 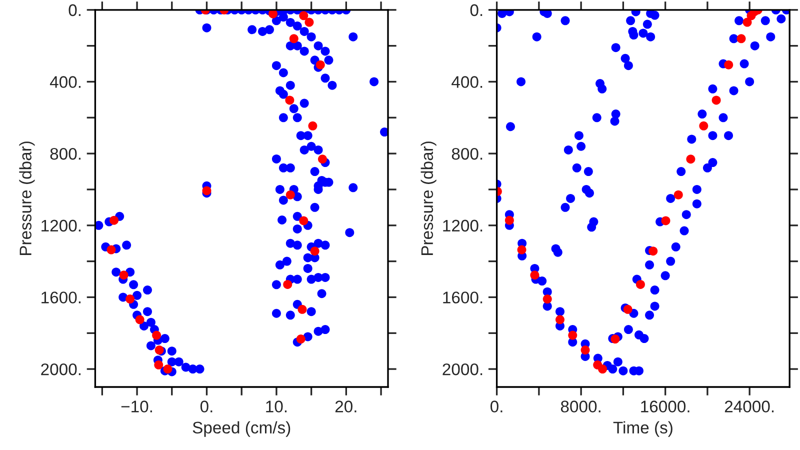 What do you see at coordinates (136, 406) in the screenshot?
I see `x-tick-label: −10.` at bounding box center [136, 406].